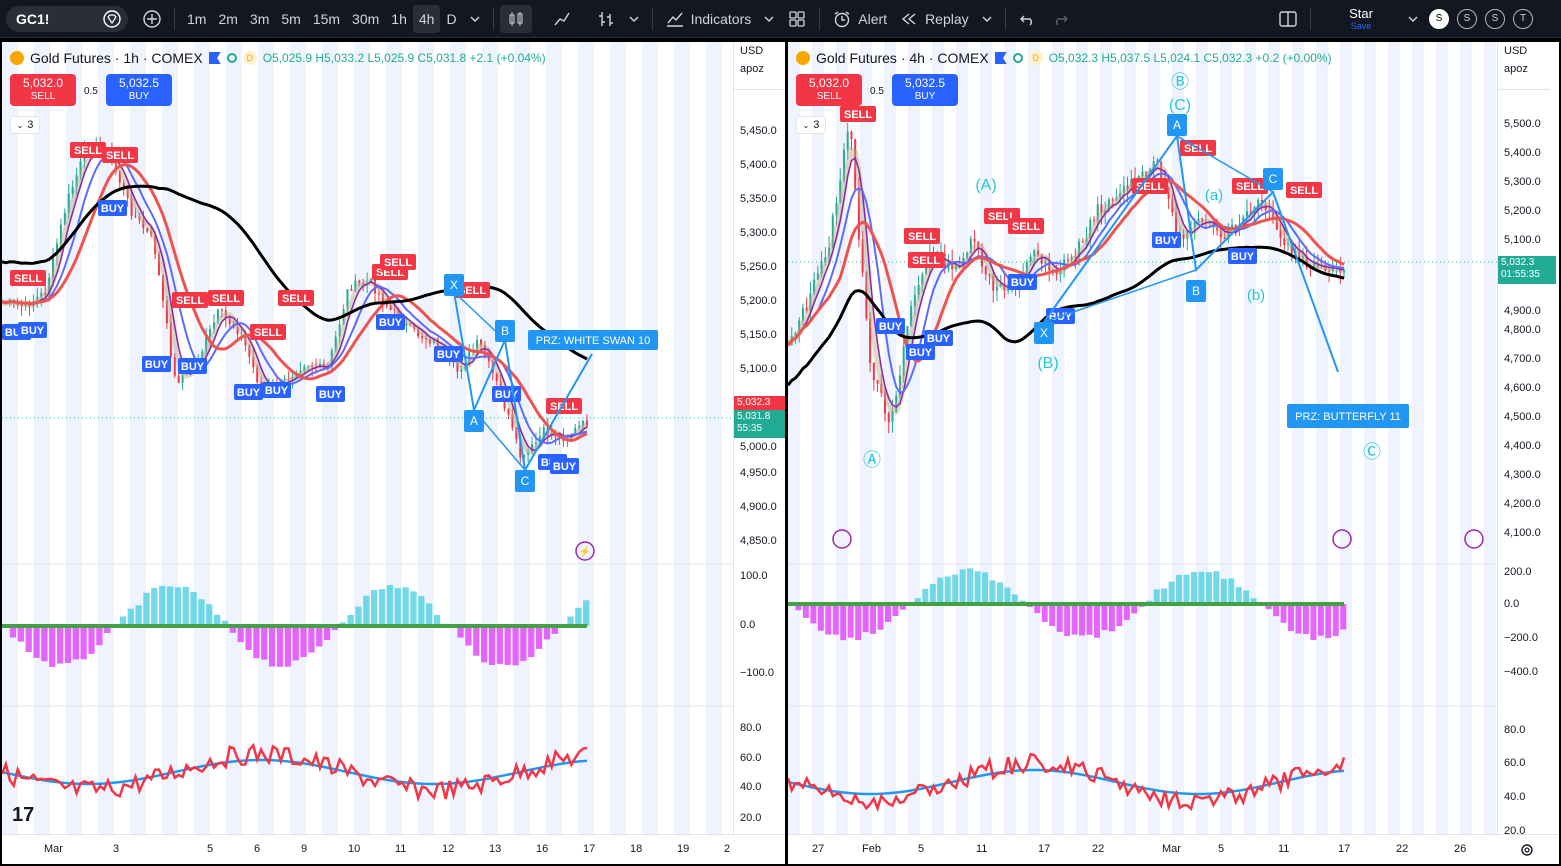 The height and width of the screenshot is (866, 1561). Describe the element at coordinates (393, 849) in the screenshot. I see `left-time-axis: Mar 3 5 6 9 10 11 12 13 16 17 18 19 2` at that location.